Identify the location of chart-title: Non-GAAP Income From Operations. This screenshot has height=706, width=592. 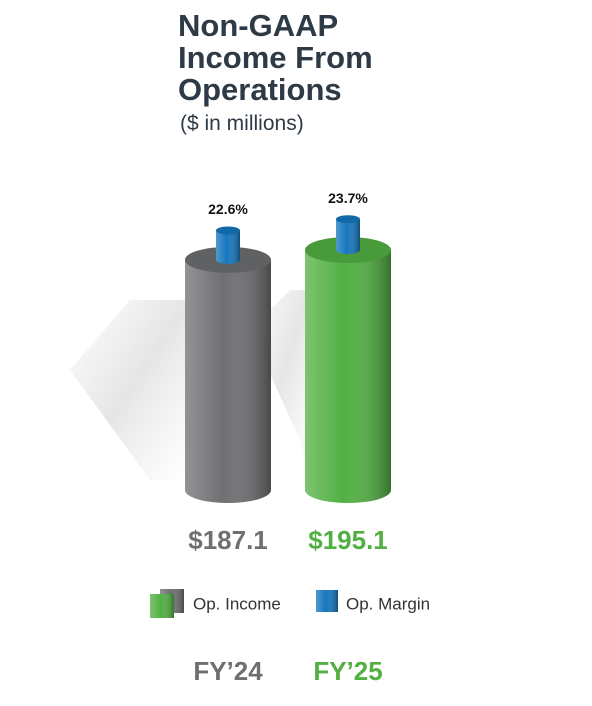
(275, 57).